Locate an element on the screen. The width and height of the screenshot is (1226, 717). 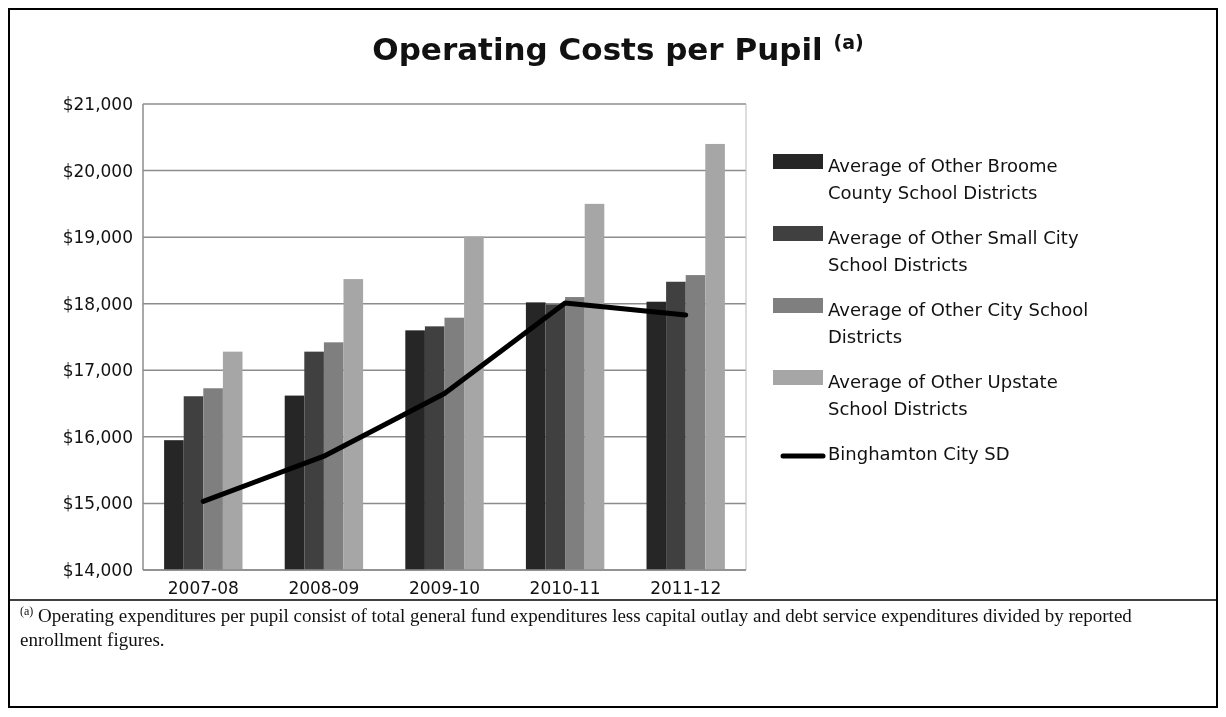
legend-label: Average of Other Small City School Districts is located at coordinates (953, 251).